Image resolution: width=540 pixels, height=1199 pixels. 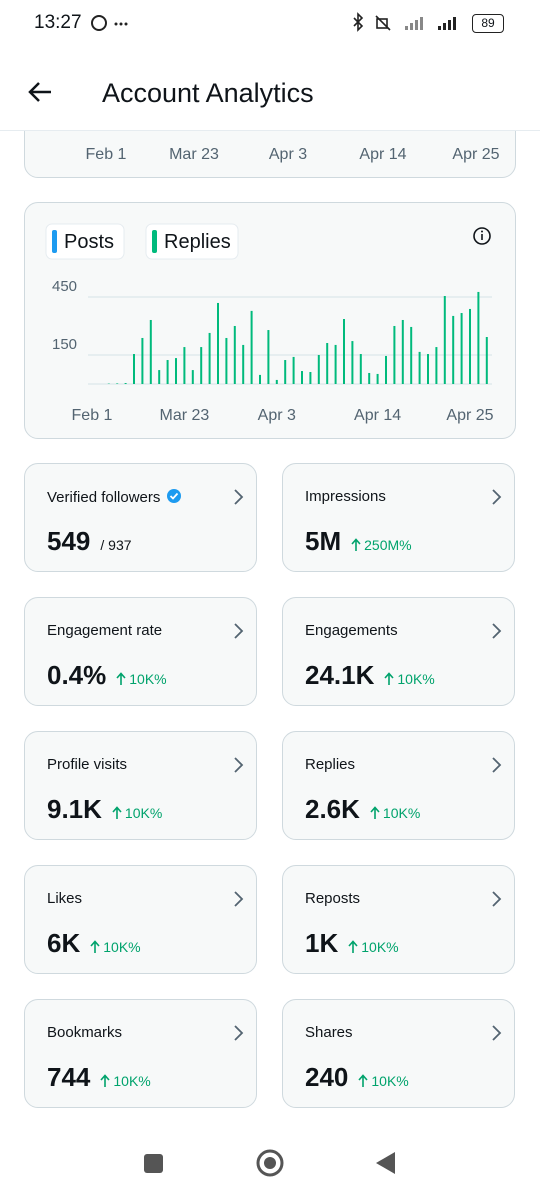 What do you see at coordinates (85, 241) in the screenshot?
I see `legend-item` at bounding box center [85, 241].